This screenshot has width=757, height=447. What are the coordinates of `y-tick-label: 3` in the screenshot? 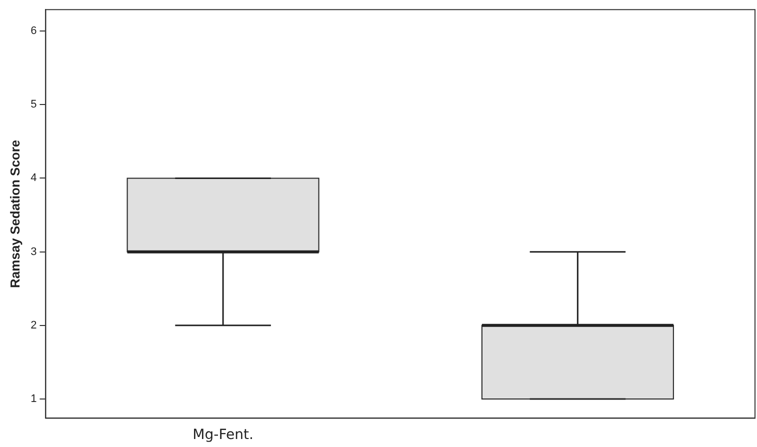 It's located at (33, 252).